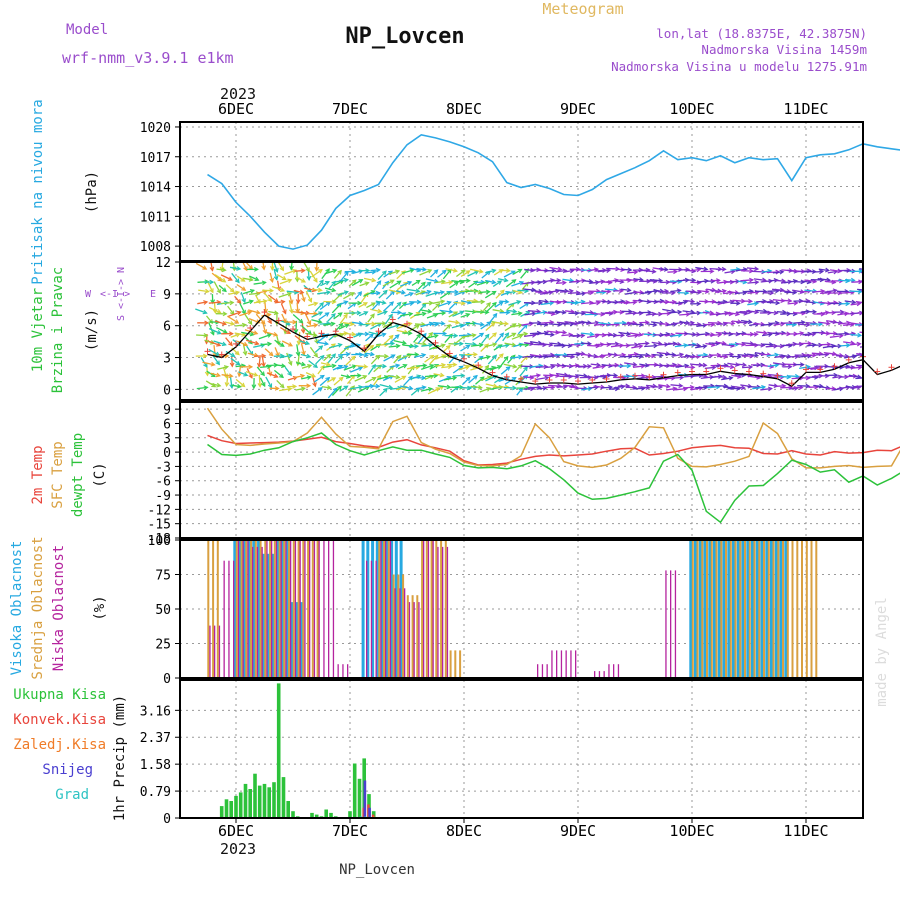  I want to click on snow-bar, so click(365, 800).